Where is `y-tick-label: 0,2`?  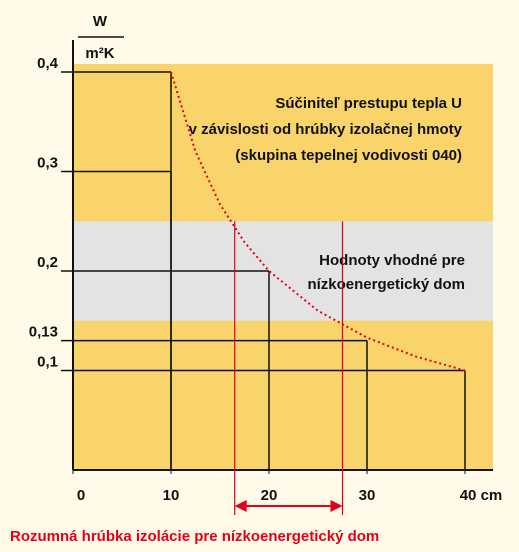 y-tick-label: 0,2 is located at coordinates (47, 262).